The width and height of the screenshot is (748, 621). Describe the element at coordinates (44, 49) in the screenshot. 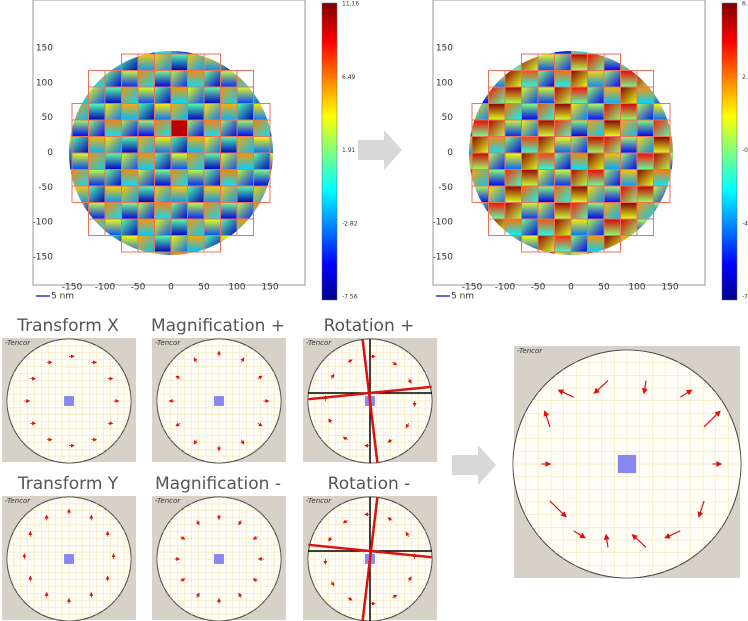

I see `y-tick-label: 150` at that location.